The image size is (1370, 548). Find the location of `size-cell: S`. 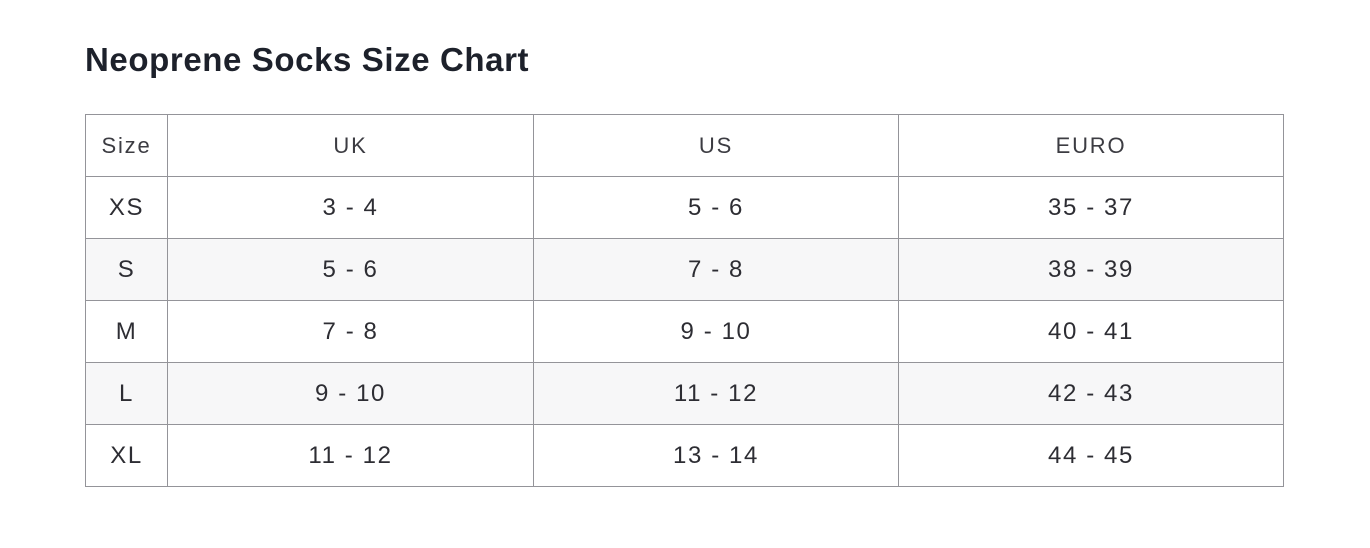

size-cell: S is located at coordinates (126, 269).